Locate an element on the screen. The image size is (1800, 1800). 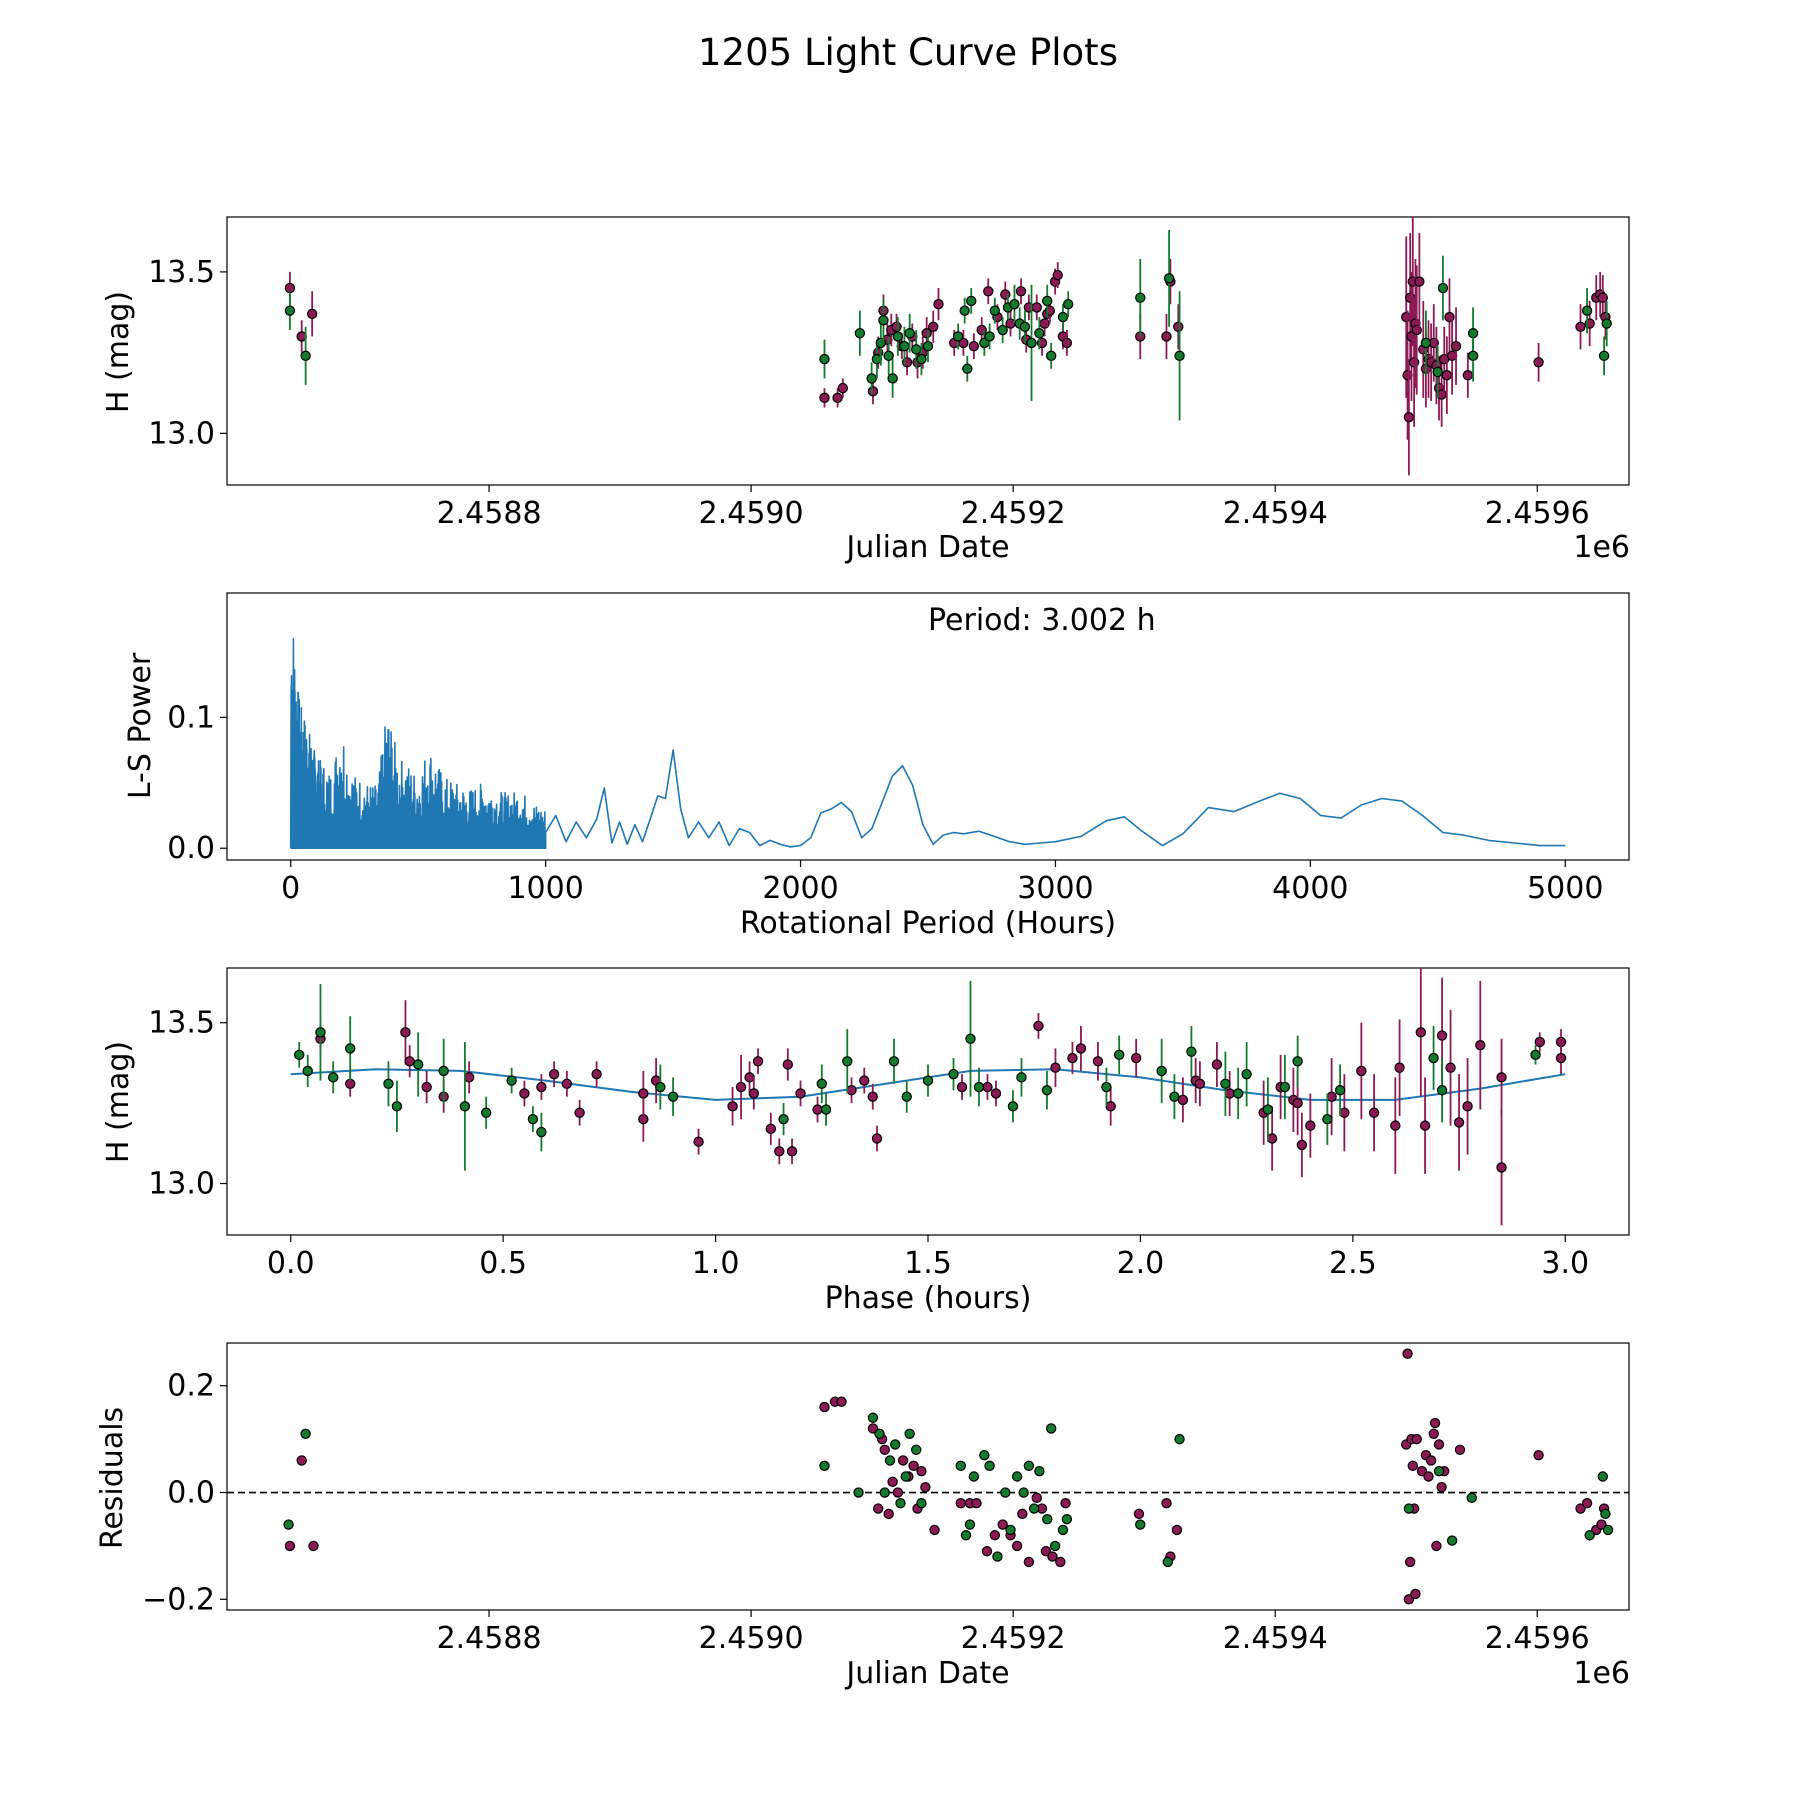
lightcurve-plot-area: 2.4588 2.4590 2.4592 2.4594 2.4596 13.0 13.5 is located at coordinates (889, 373).